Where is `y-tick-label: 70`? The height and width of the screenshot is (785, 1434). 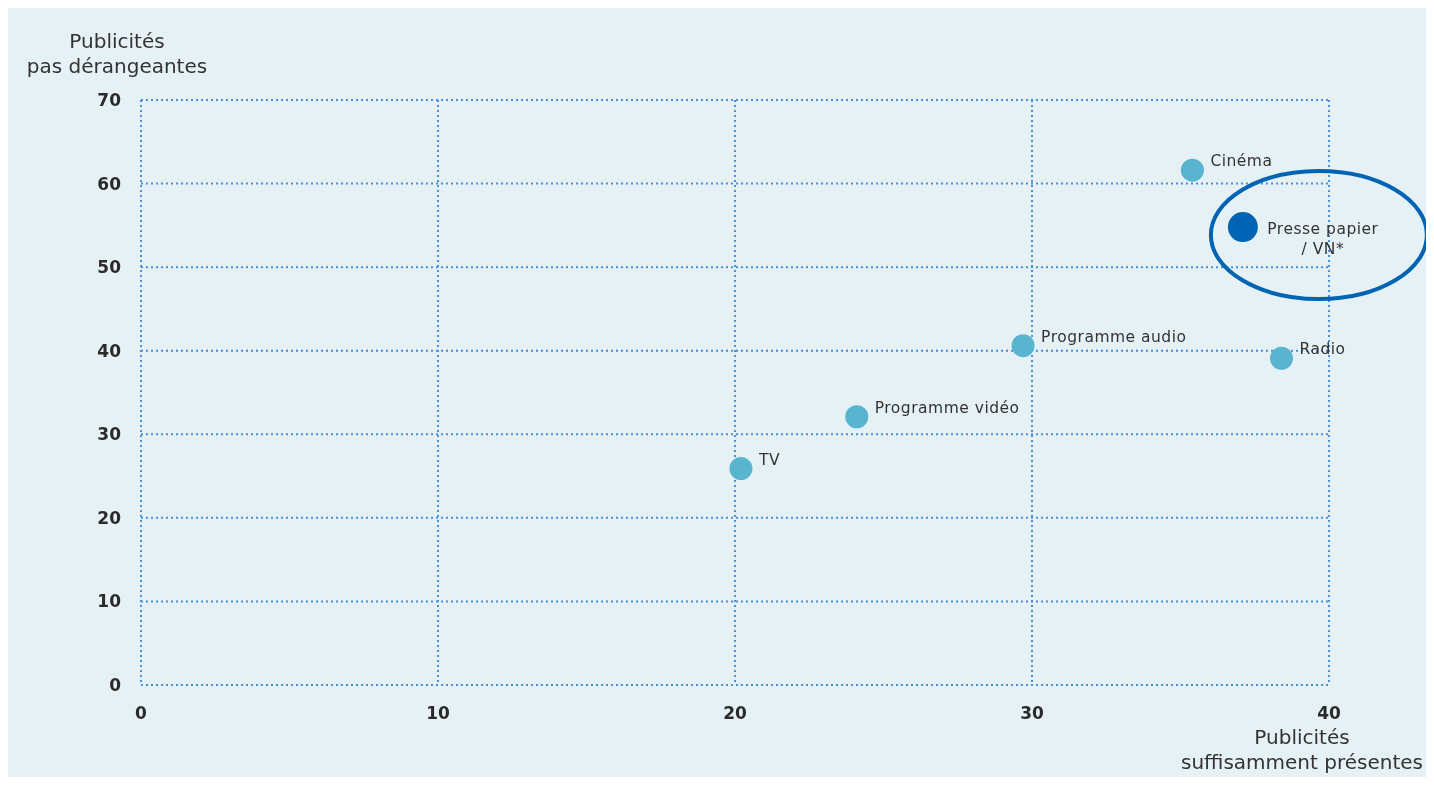
y-tick-label: 70 is located at coordinates (109, 100).